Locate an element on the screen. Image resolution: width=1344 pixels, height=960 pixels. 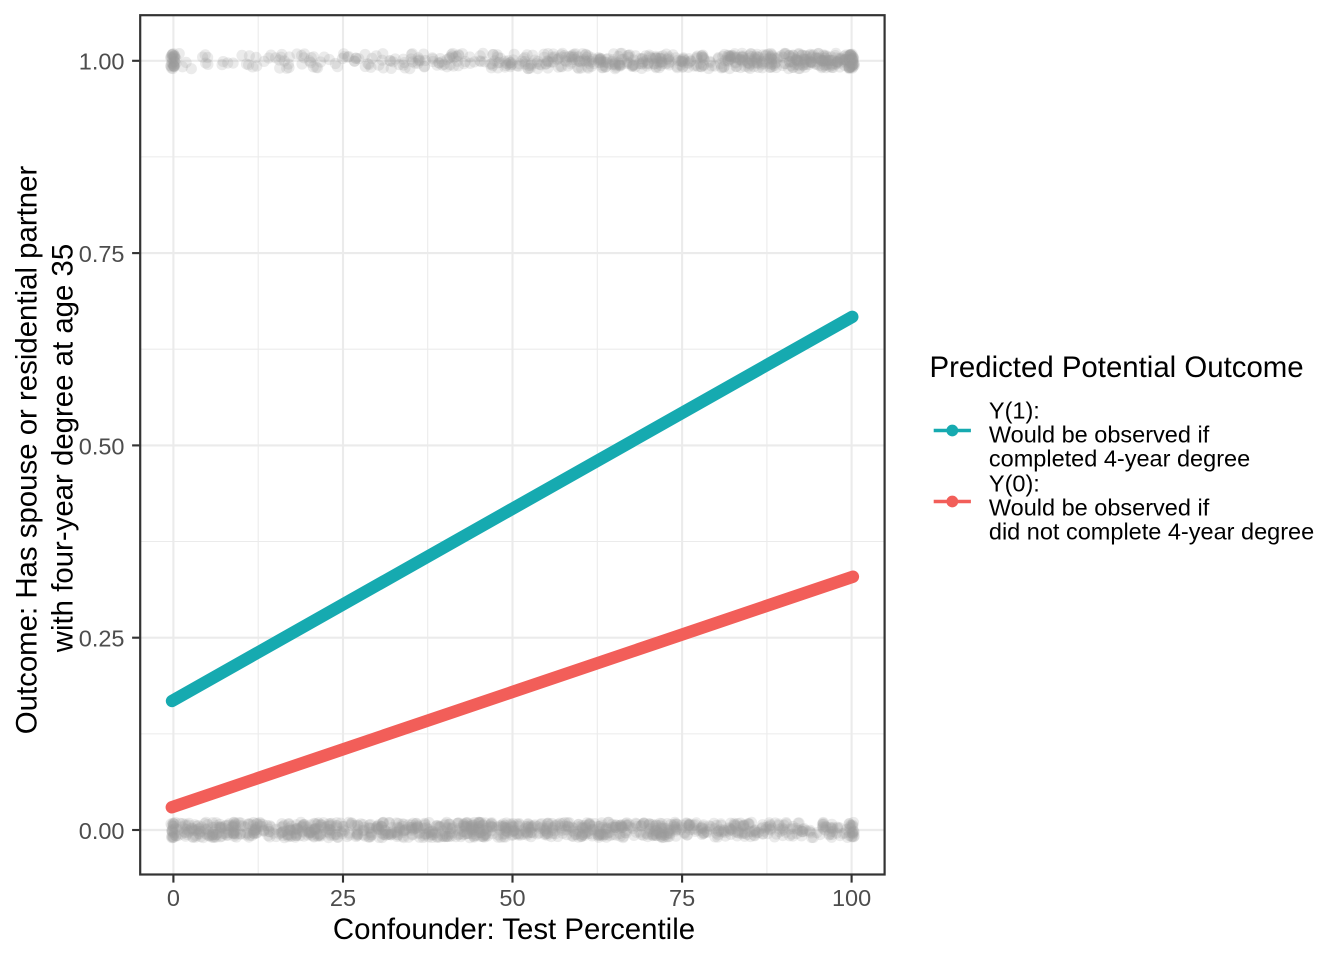
svg-text: 25 is located at coordinates (343, 898).